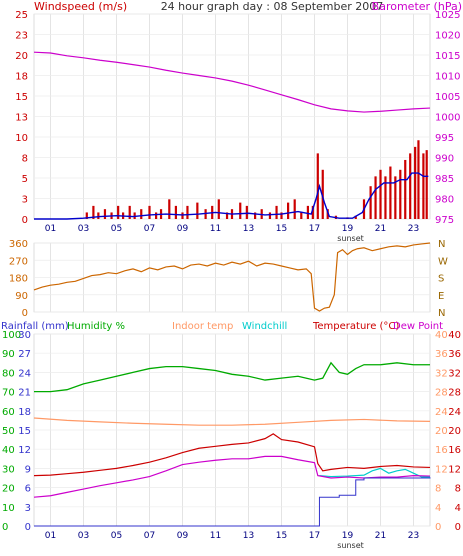 The image size is (463, 556). I want to click on windspeed-tick-label: 10, so click(21, 138).